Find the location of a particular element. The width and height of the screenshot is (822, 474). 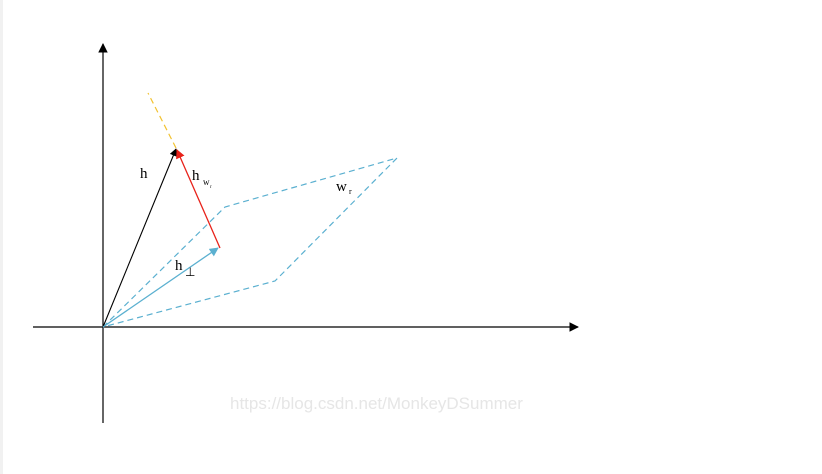

label-w-r: w r is located at coordinates (344, 187).